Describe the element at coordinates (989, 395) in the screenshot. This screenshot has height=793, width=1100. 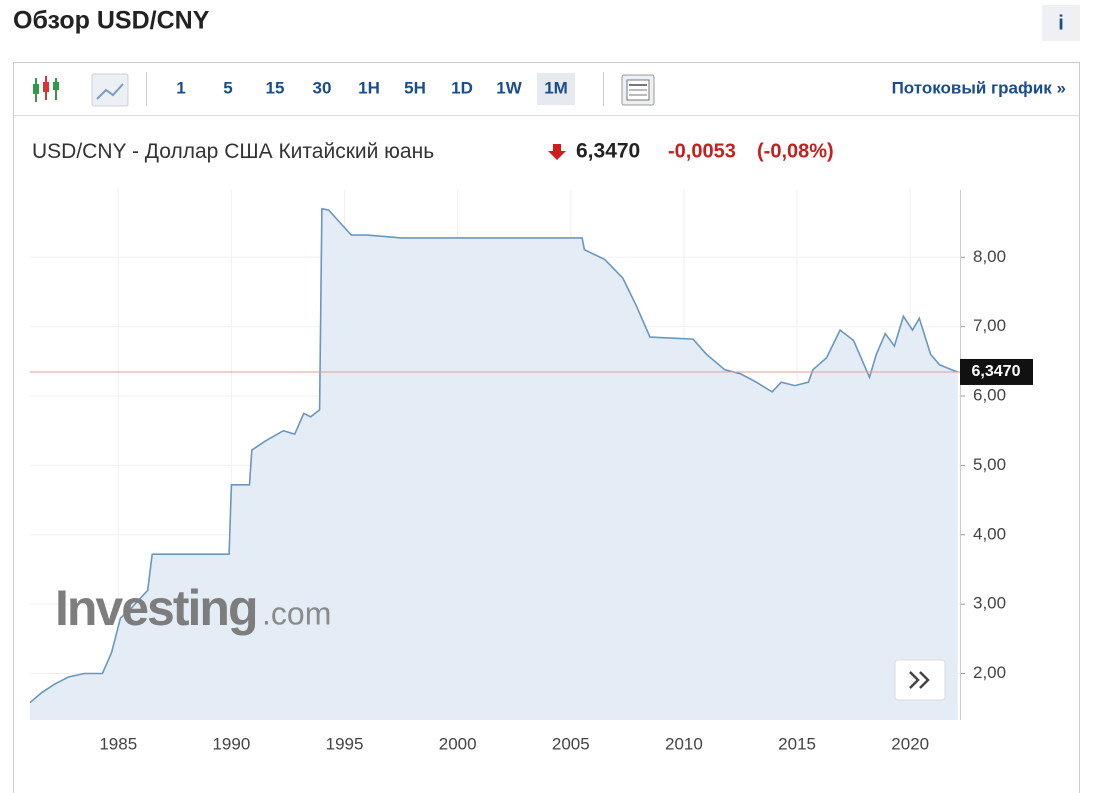
I see `y-tick-label: 6,00` at that location.